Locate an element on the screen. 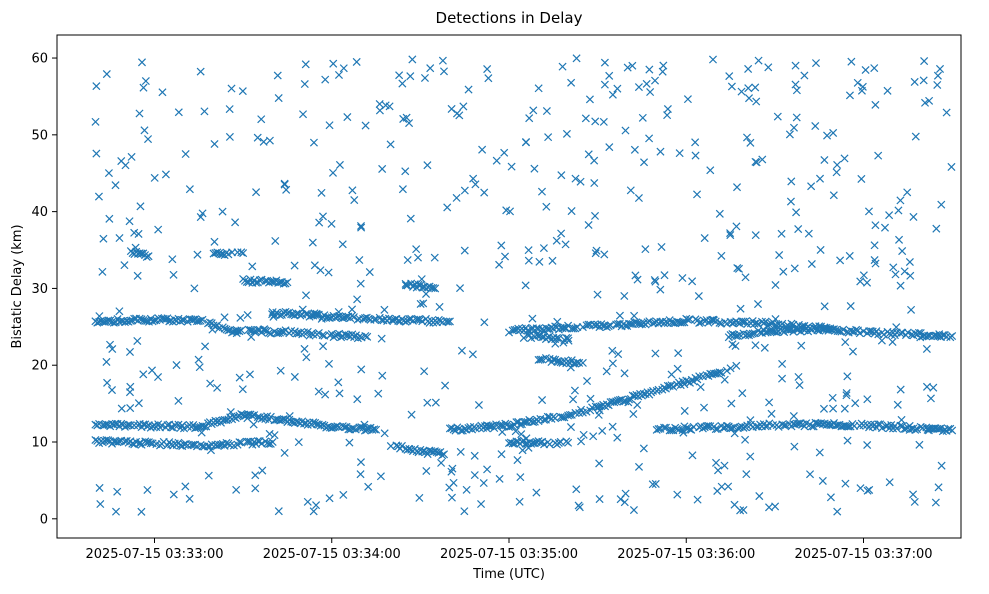 The height and width of the screenshot is (594, 989). x-tick-label: 2025-07-15 03:37:00 is located at coordinates (863, 554).